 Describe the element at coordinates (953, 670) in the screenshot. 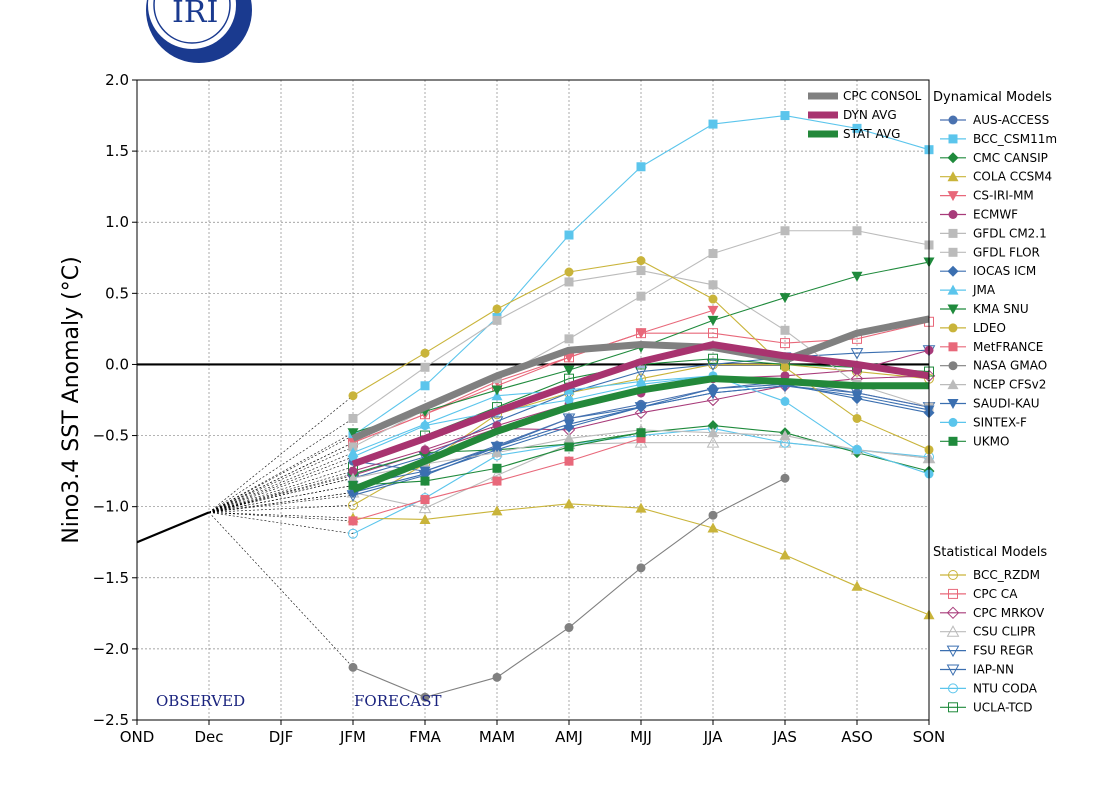

I see `legend-marker-iap-nn` at that location.